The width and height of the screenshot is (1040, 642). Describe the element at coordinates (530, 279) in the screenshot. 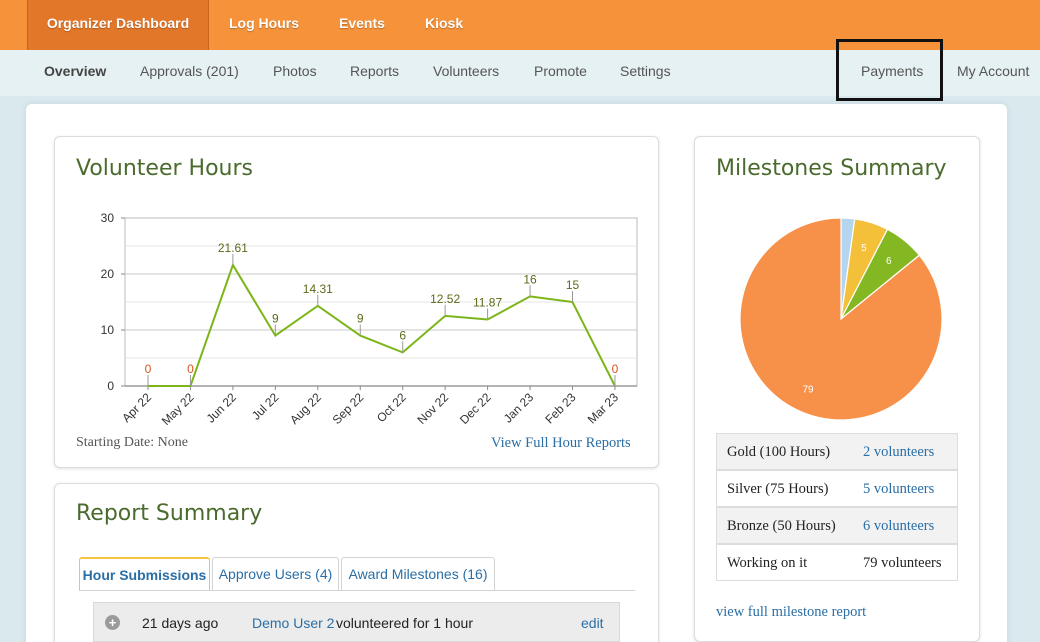

I see `data-label: 16` at that location.